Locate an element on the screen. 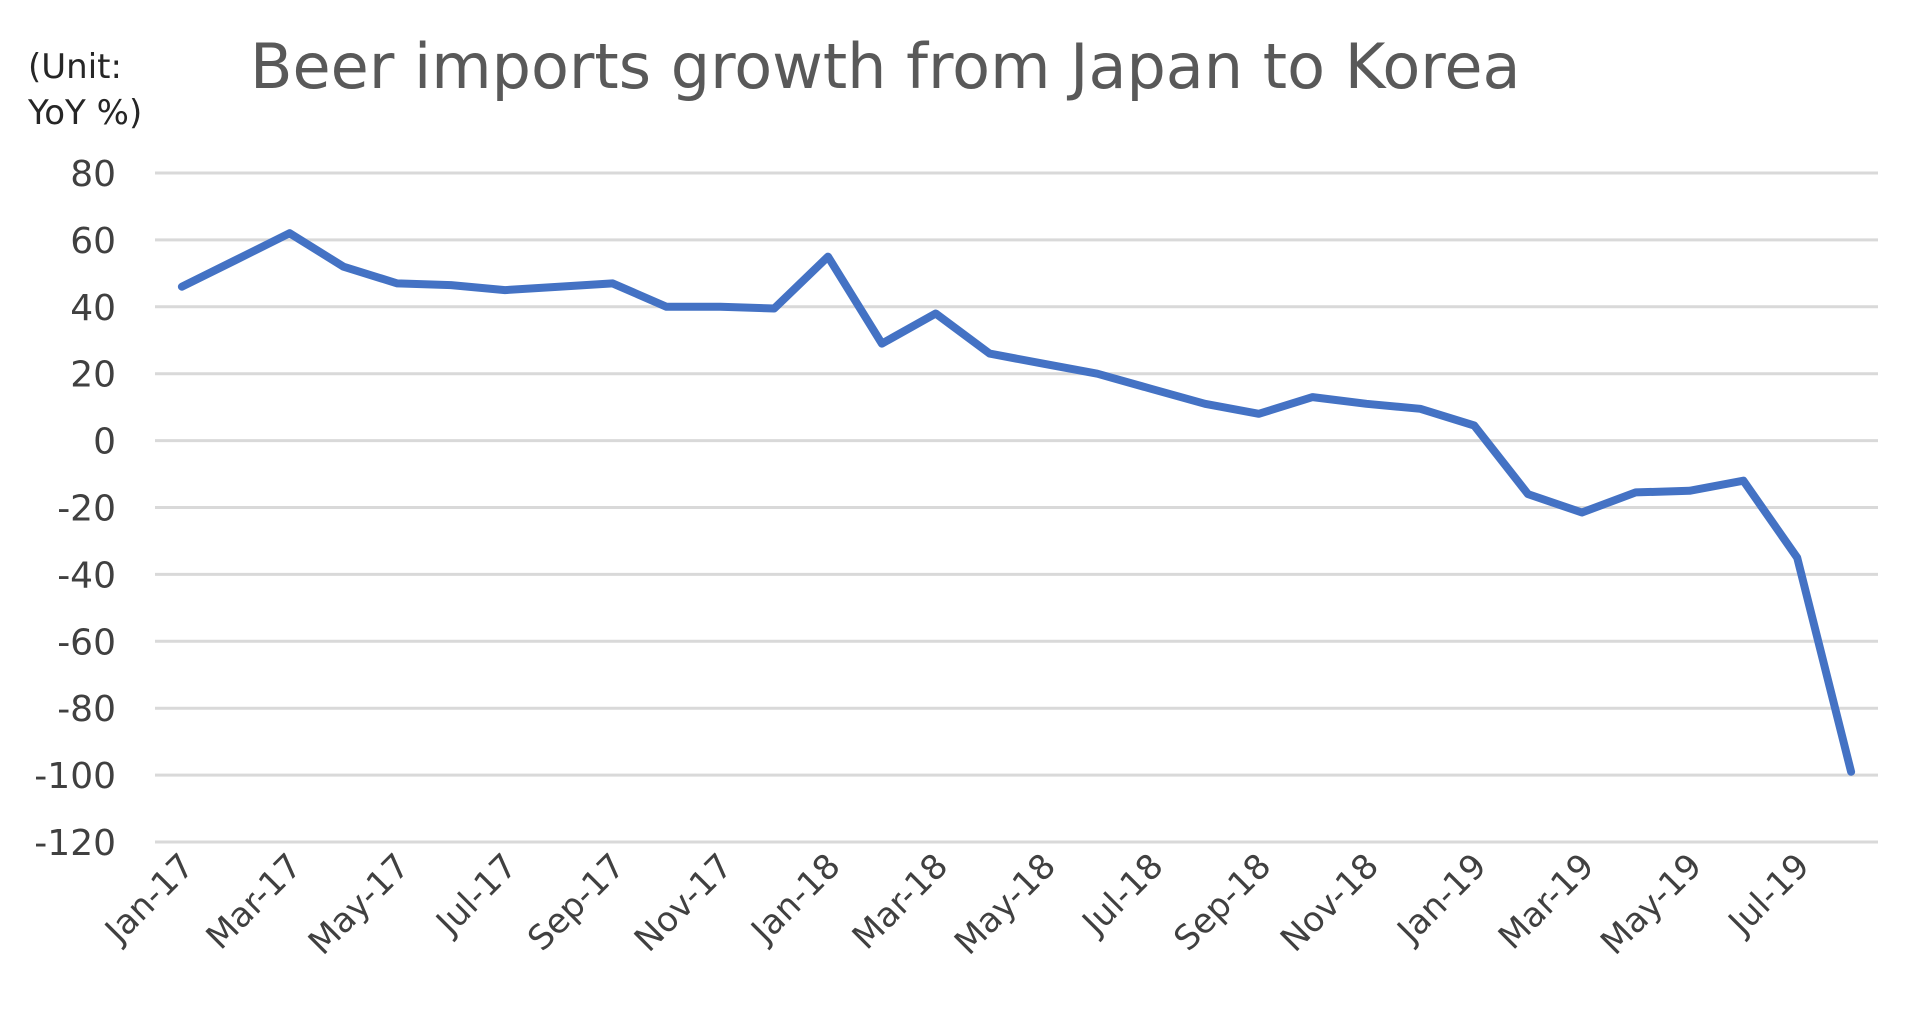 The height and width of the screenshot is (1026, 1906). y-axis-ticks: 80 60 40 20 0 -20 -40 -60 -80 -100 -120 is located at coordinates (75, 509).